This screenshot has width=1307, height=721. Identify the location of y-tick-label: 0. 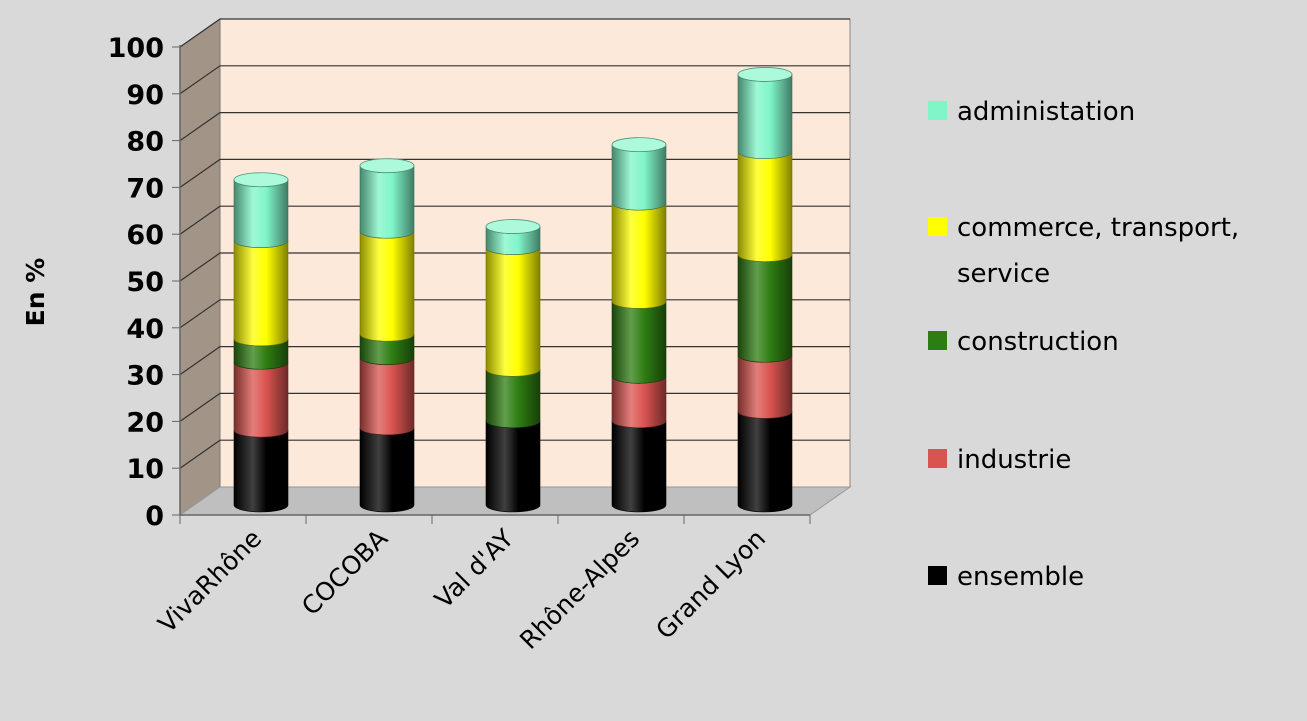
(154, 516).